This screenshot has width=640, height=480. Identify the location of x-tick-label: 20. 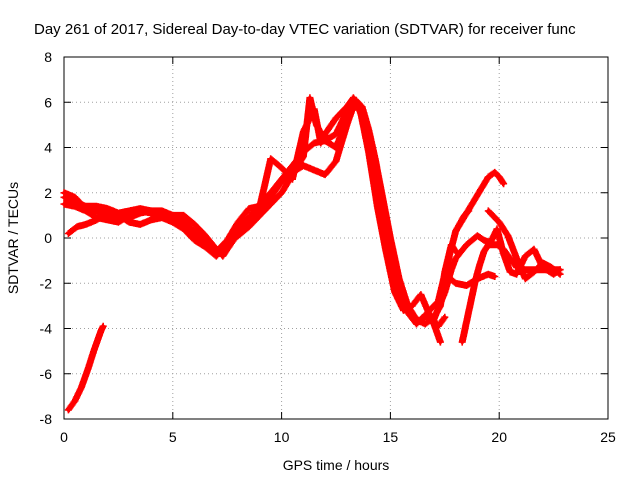
(499, 437).